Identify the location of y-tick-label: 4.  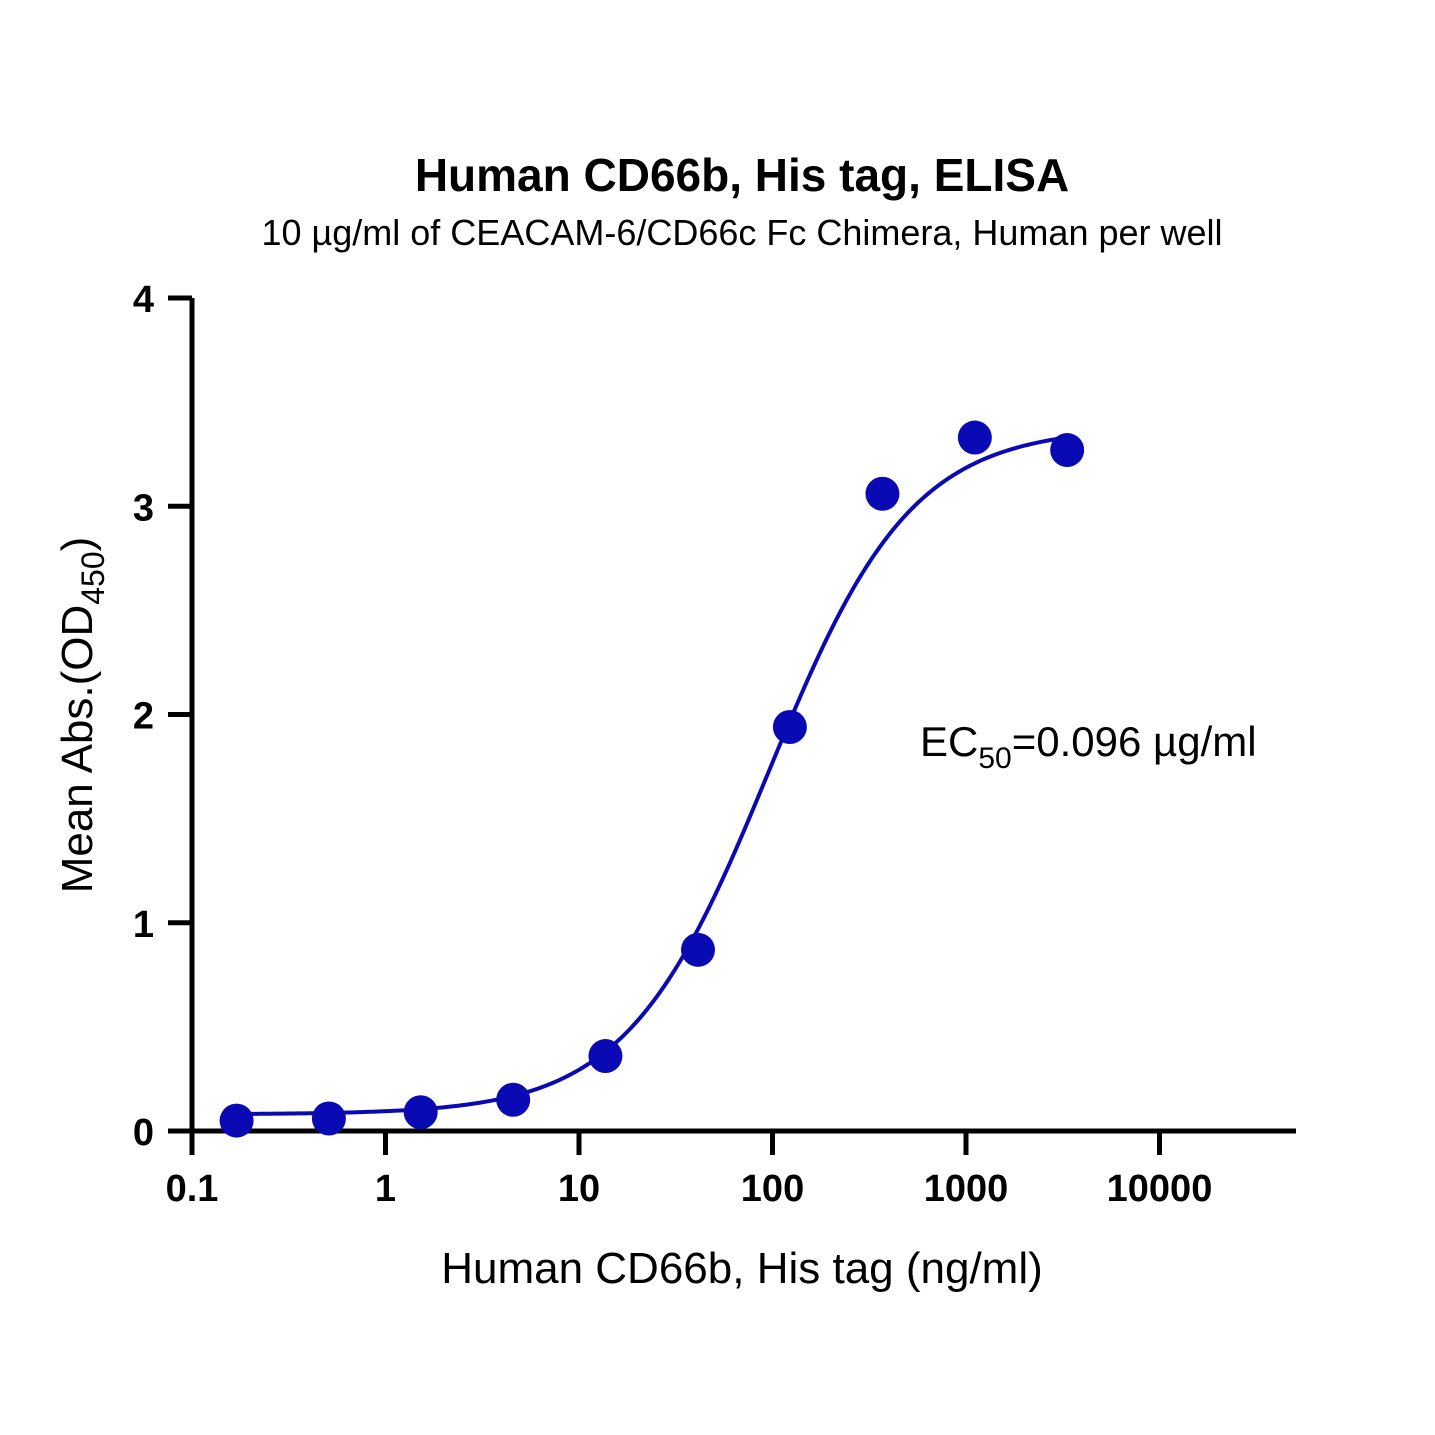
(143, 300).